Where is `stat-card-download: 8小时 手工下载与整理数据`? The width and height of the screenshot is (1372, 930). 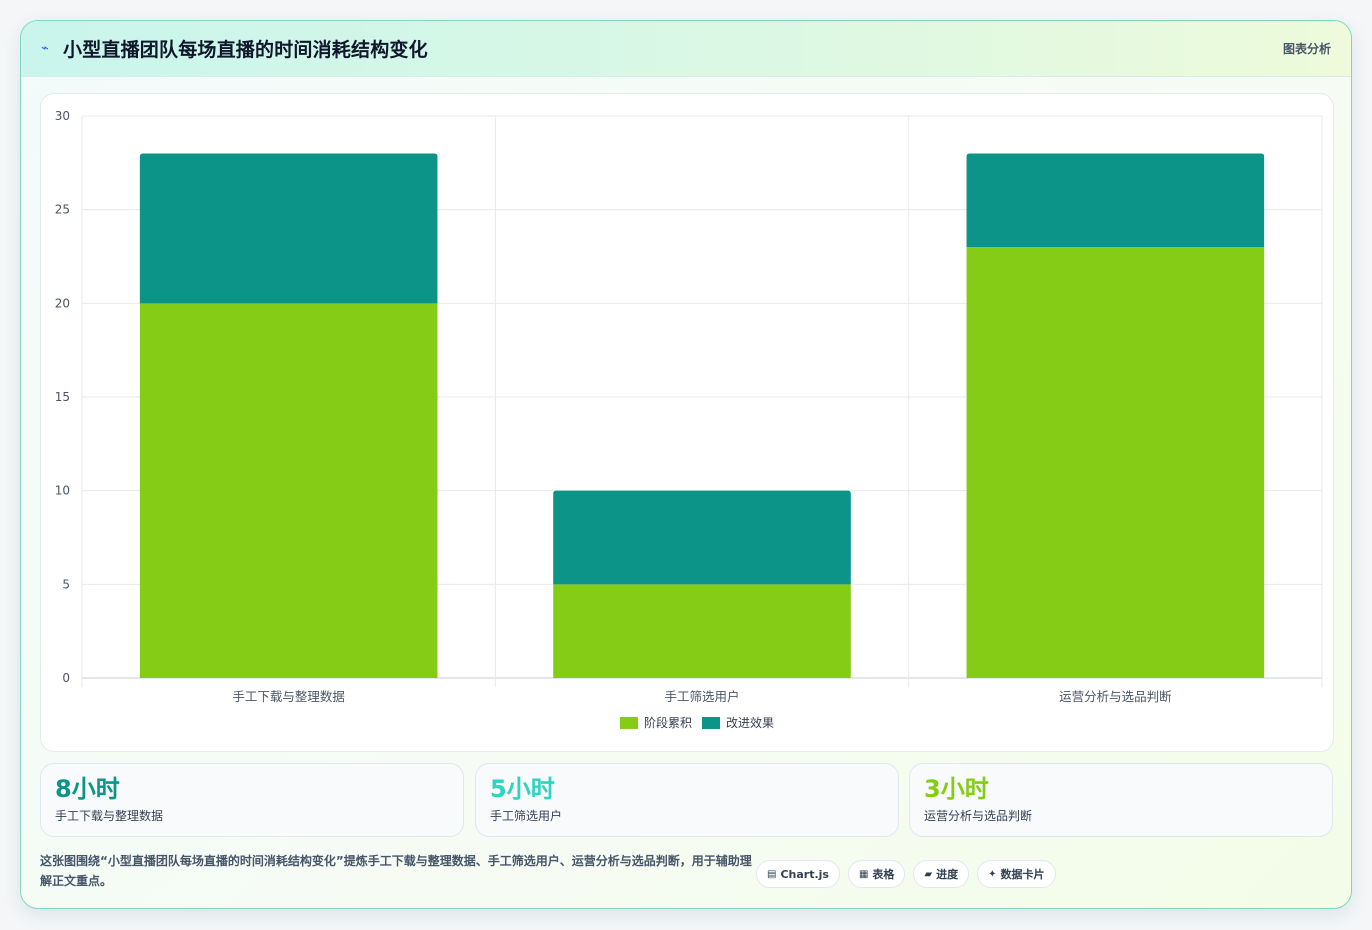 stat-card-download: 8小时 手工下载与整理数据 is located at coordinates (252, 800).